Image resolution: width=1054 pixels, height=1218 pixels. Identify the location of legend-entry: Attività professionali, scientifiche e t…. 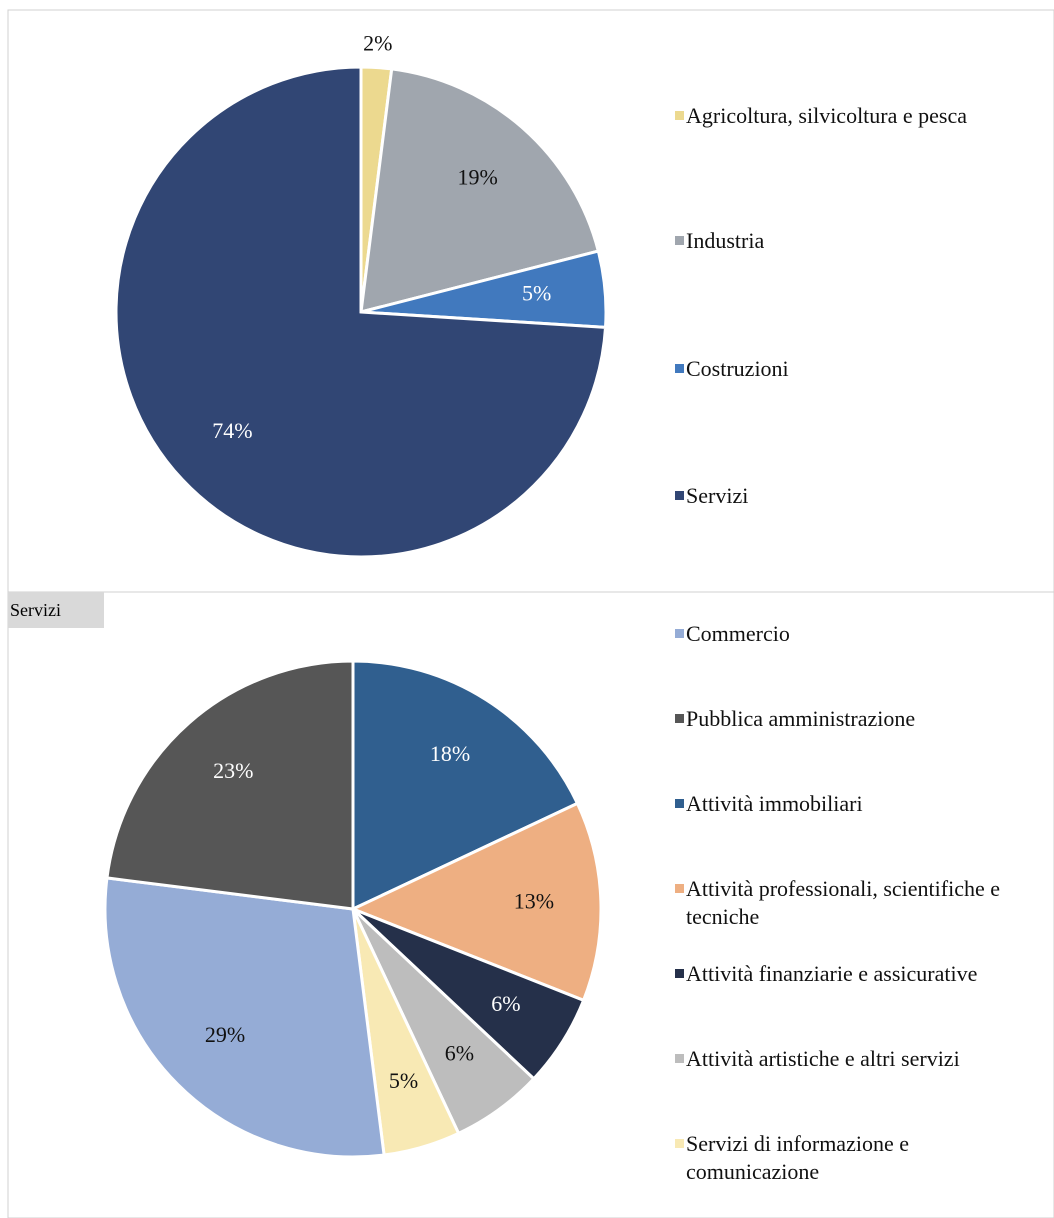
(843, 902).